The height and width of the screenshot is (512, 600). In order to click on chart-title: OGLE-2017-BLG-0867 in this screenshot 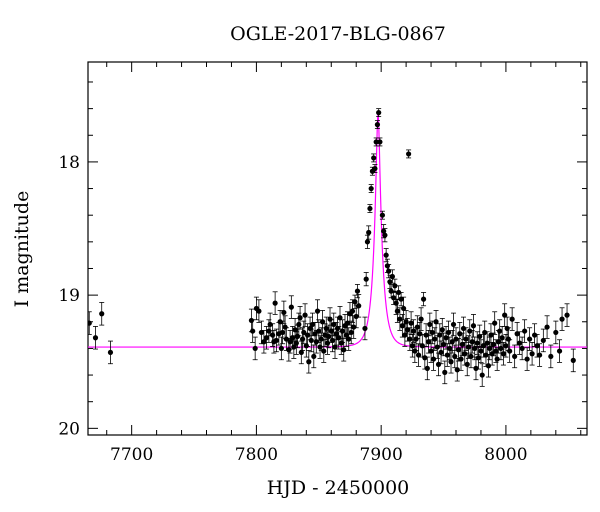, I will do `click(338, 34)`.